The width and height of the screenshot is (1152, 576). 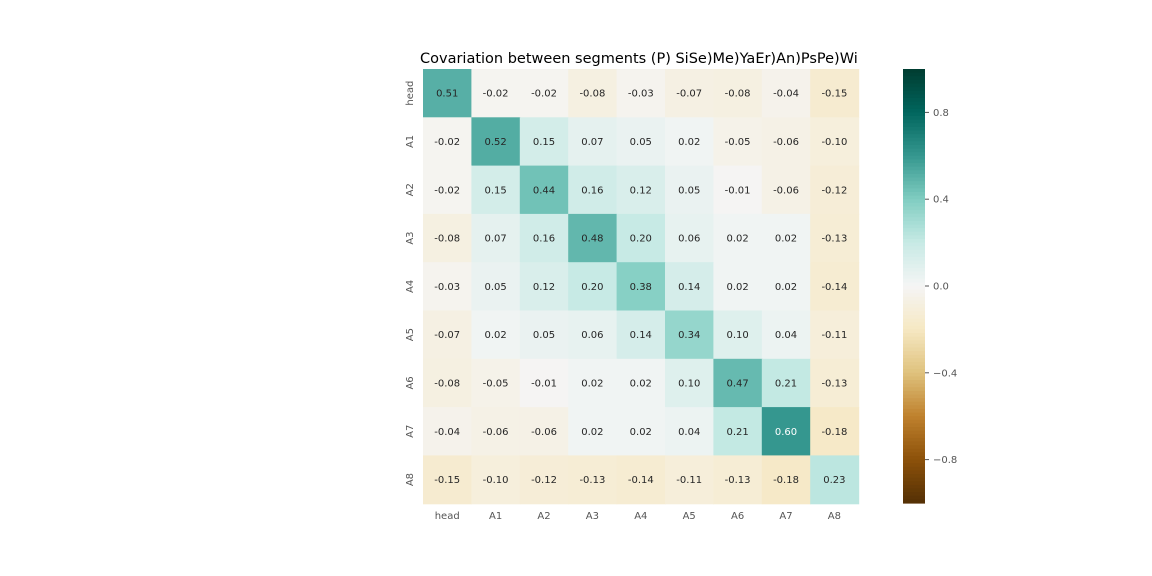 I want to click on heatmap-cell-head-A4, so click(x=641, y=93).